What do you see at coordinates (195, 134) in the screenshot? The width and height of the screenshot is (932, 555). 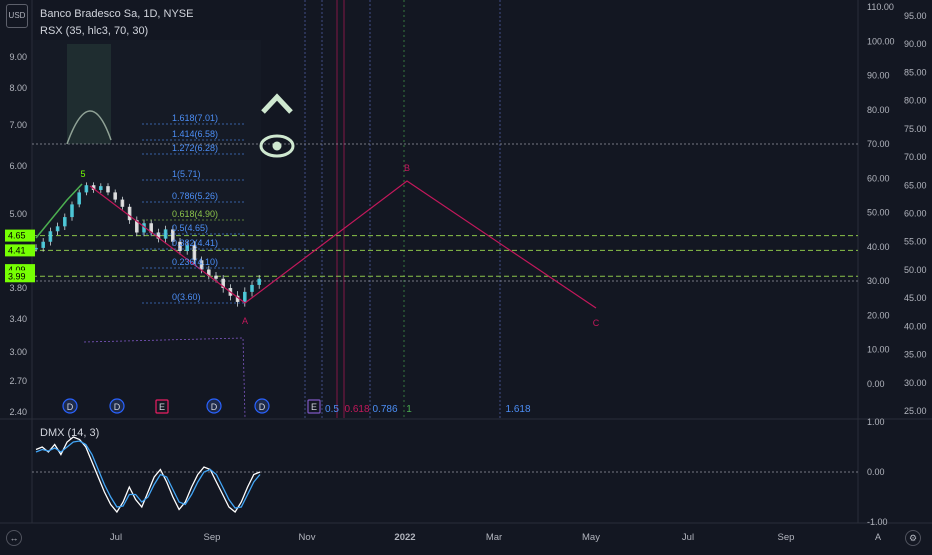 I see `fib-label: 1.414(6.58)` at bounding box center [195, 134].